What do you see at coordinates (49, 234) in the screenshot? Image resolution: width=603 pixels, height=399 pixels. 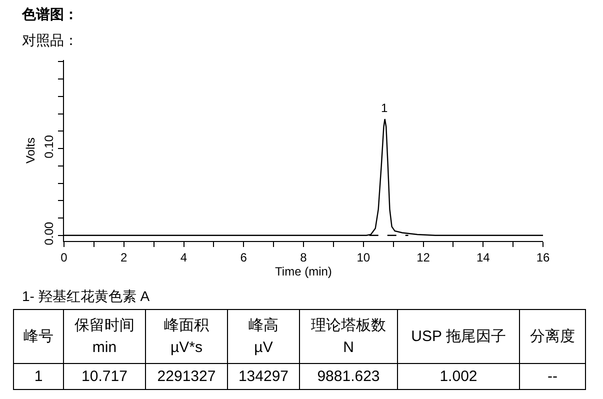 I see `y-tick-label: 0.00` at bounding box center [49, 234].